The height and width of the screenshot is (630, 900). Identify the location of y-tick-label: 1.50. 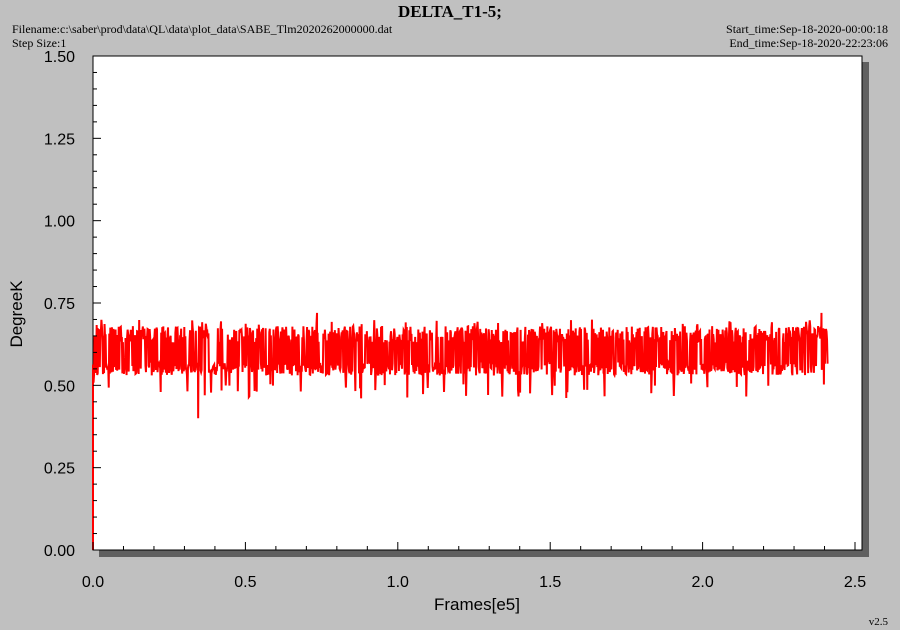
(59, 57).